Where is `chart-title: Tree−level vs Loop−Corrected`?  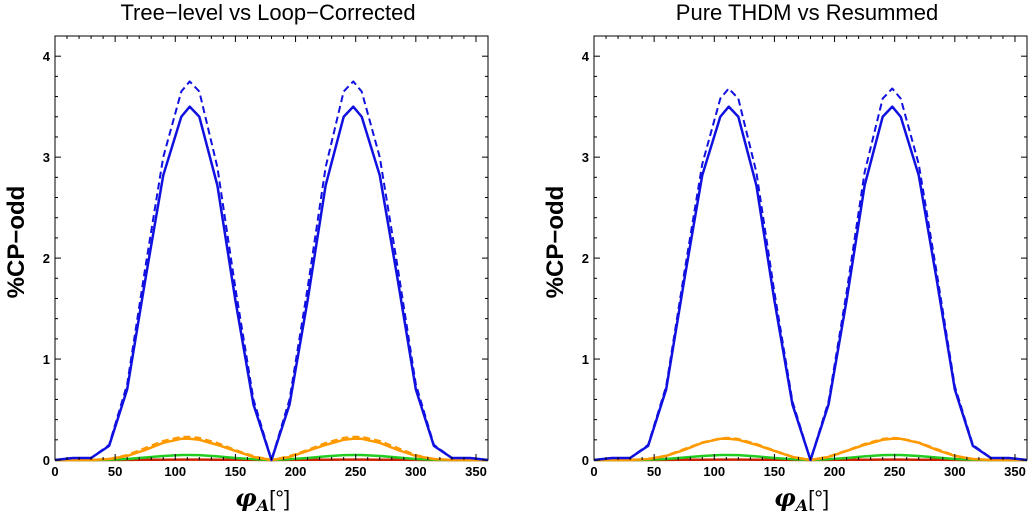
chart-title: Tree−level vs Loop−Corrected is located at coordinates (267, 12).